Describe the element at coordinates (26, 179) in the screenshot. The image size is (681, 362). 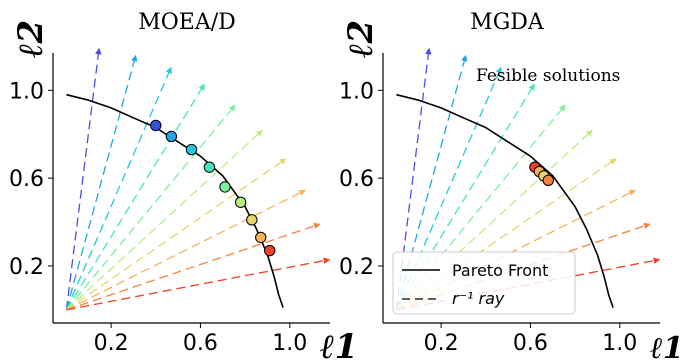
I see `moead-y-tick-label: 0.6` at that location.